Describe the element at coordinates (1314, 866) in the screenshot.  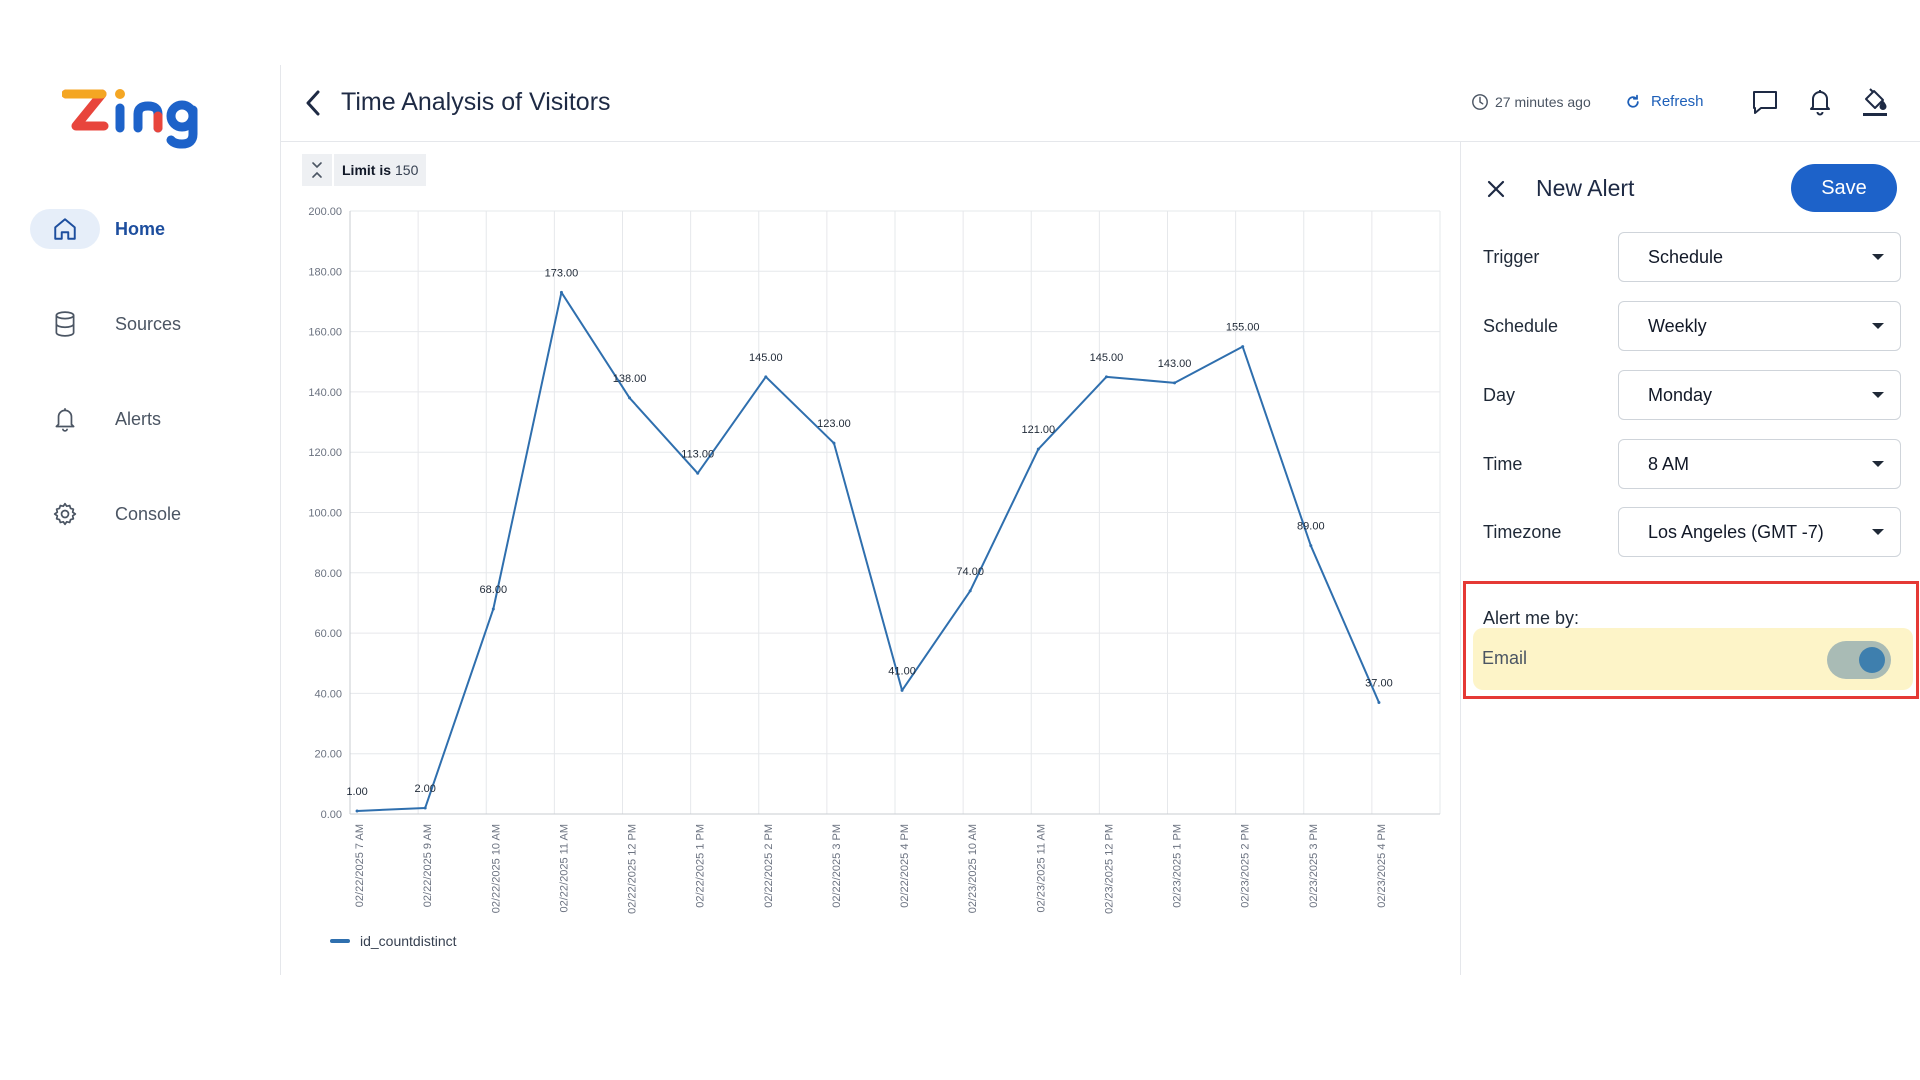
I see `x-tick-label: 02/23/2025 3 PM` at that location.